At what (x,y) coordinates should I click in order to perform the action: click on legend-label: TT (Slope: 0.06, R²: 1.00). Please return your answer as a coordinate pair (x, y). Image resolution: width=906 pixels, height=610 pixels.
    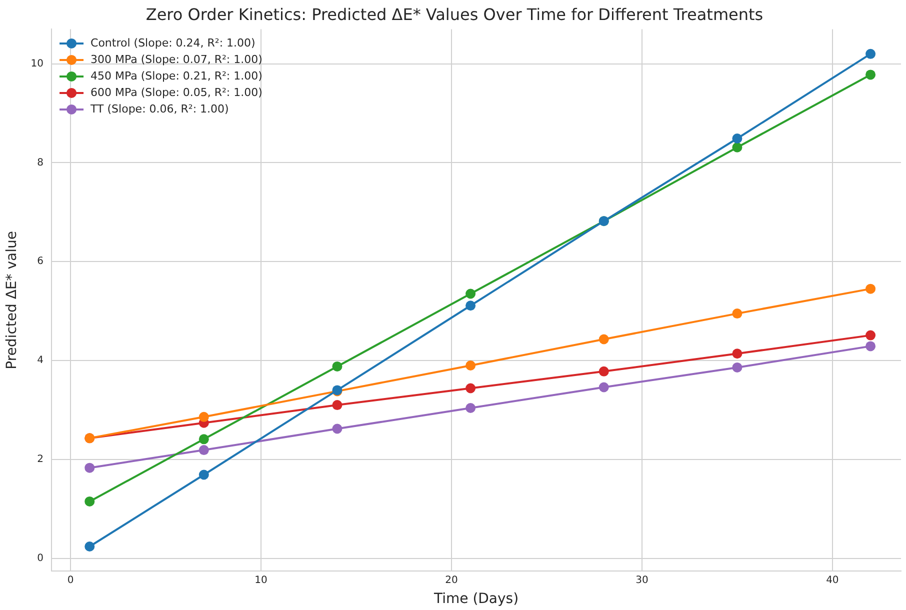
    Looking at the image, I should click on (159, 109).